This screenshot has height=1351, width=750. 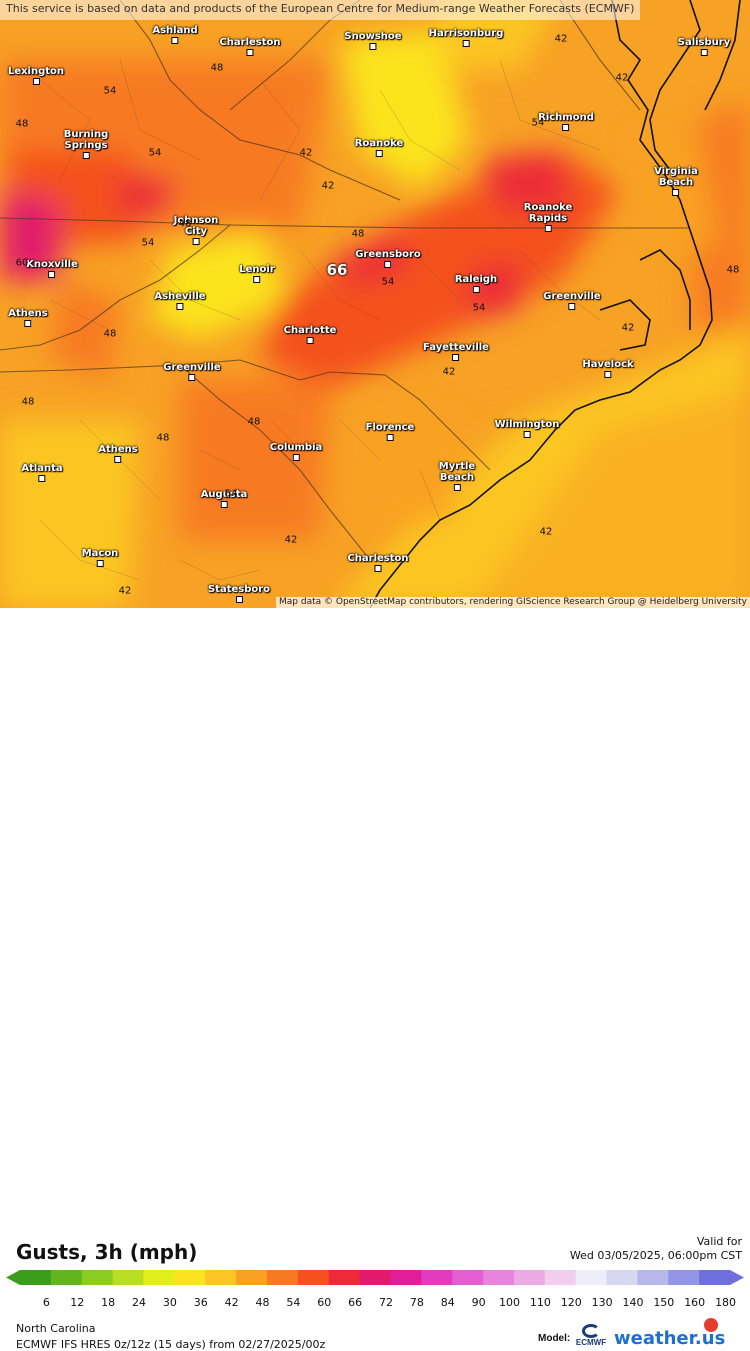 I want to click on city-label: Florence, so click(x=390, y=431).